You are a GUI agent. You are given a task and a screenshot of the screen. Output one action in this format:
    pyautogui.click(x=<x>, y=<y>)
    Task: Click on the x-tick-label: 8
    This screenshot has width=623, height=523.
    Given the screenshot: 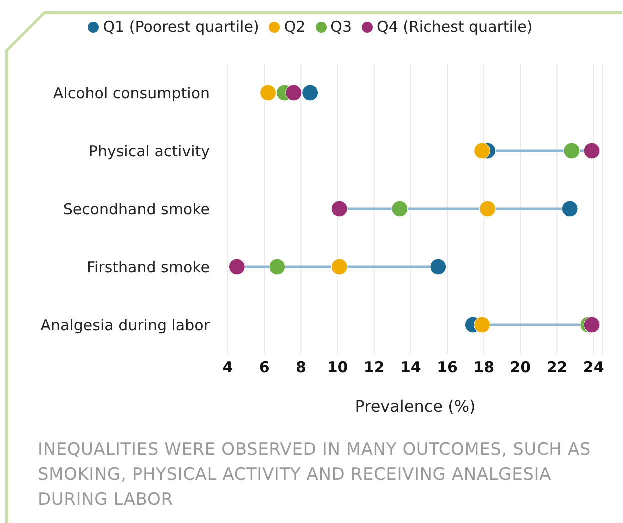 What is the action you would take?
    pyautogui.click(x=301, y=367)
    